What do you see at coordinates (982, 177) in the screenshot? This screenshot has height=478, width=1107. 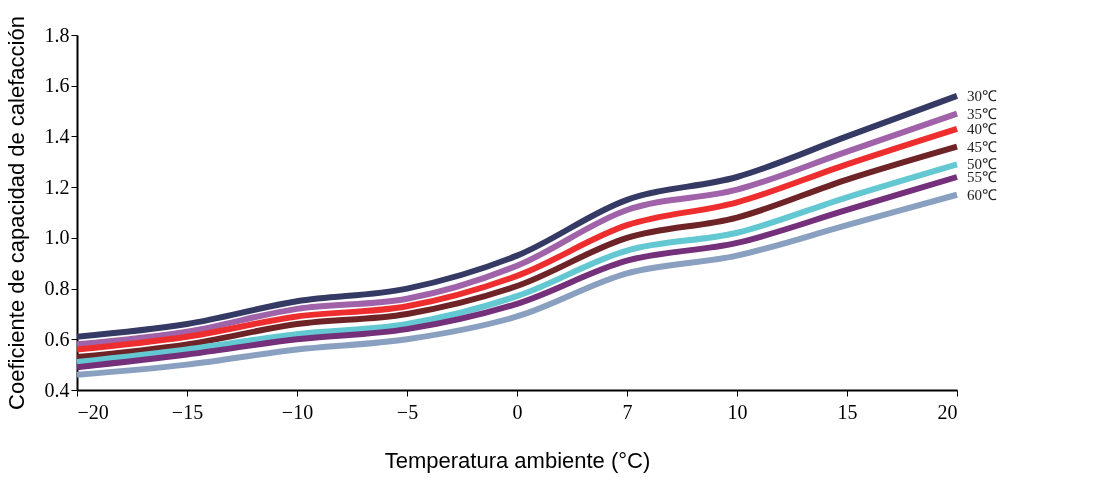 I see `series-label: 55℃` at bounding box center [982, 177].